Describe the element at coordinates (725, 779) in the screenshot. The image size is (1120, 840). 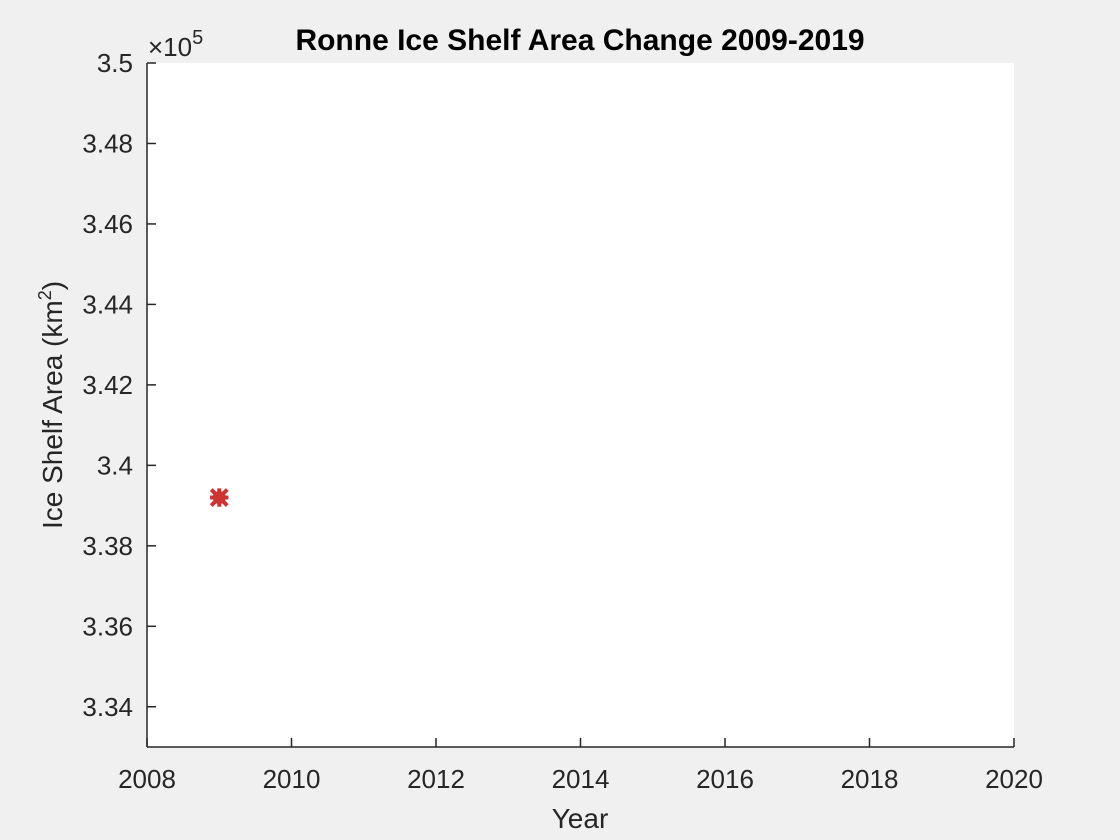
I see `x-tick-label: 2016` at that location.